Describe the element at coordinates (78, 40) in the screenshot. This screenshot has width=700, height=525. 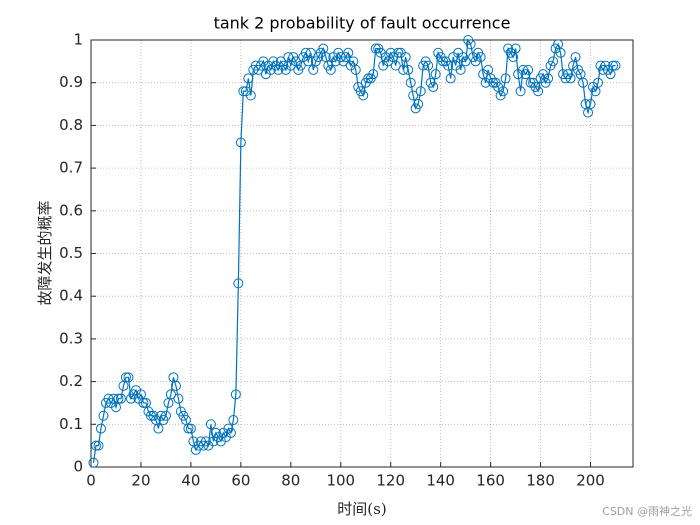
I see `y-tick-label: 1` at that location.